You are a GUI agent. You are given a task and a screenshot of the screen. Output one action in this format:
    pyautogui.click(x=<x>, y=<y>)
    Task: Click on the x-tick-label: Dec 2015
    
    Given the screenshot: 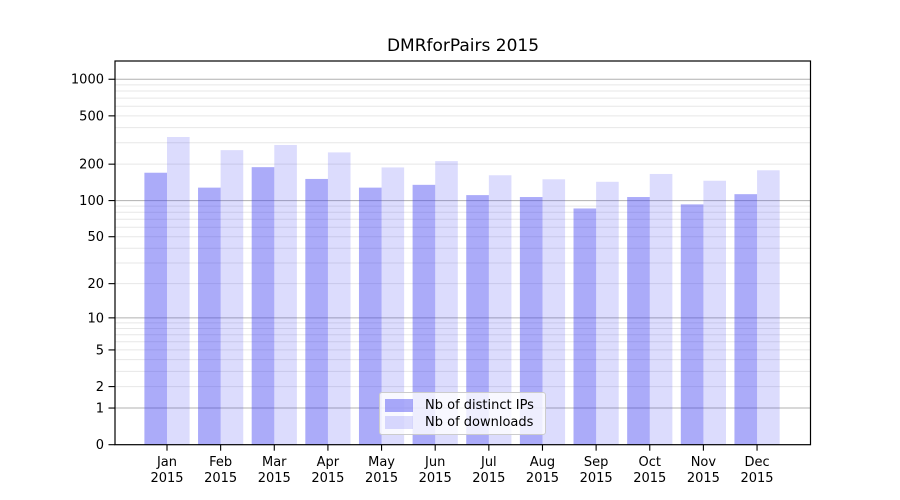 What is the action you would take?
    pyautogui.click(x=756, y=470)
    